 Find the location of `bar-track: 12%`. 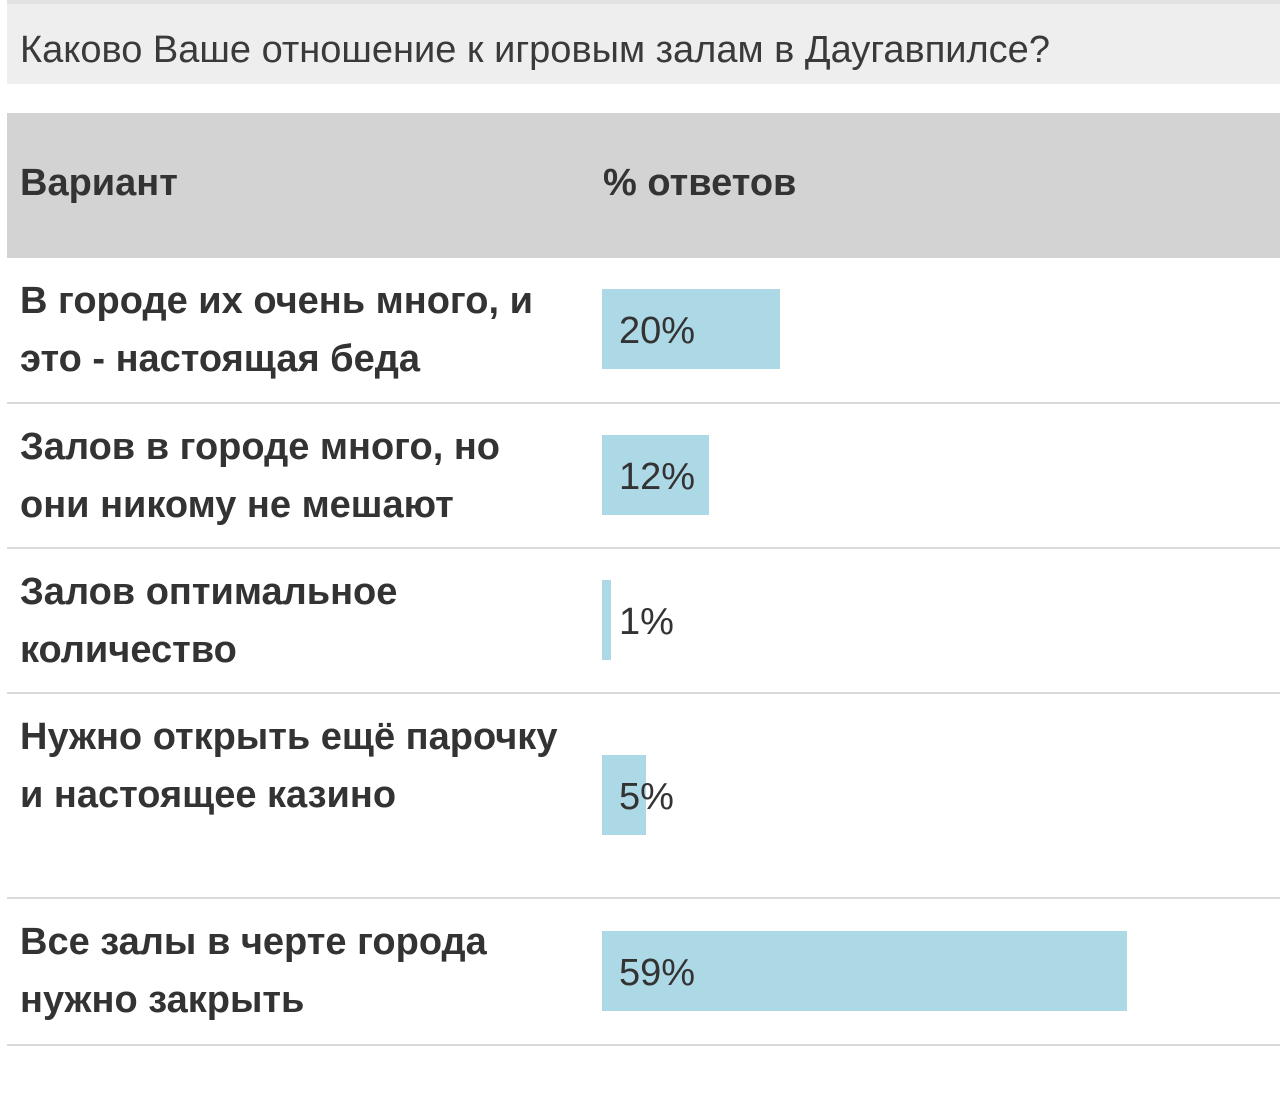

bar-track: 12% is located at coordinates (932, 474).